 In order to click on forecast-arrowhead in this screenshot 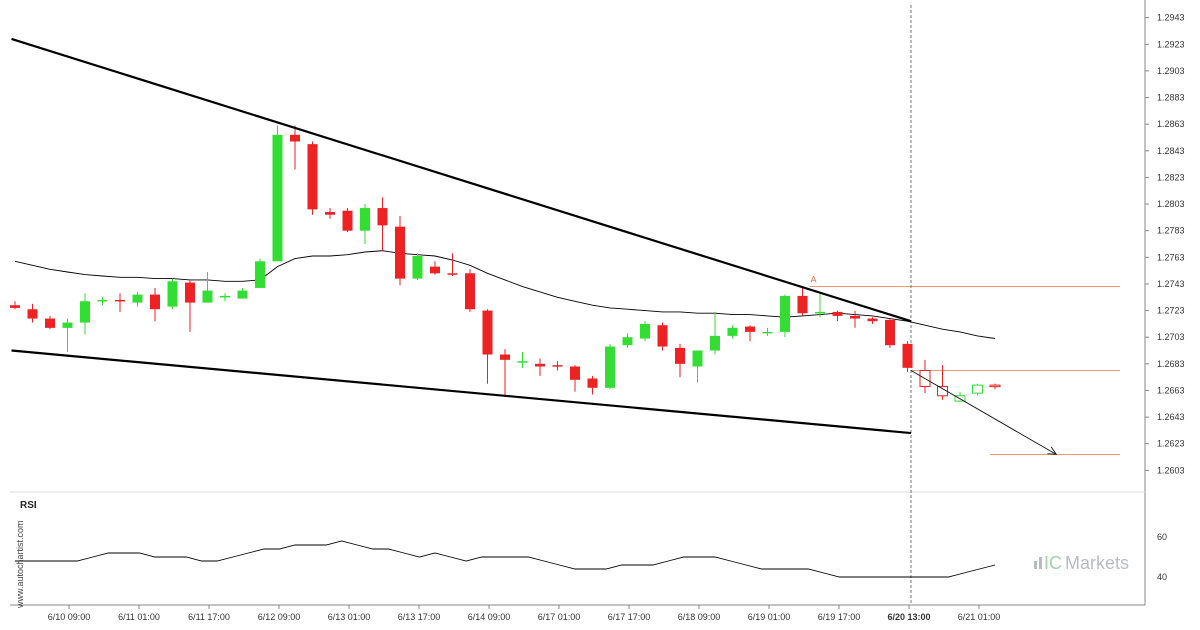, I will do `click(1052, 450)`.